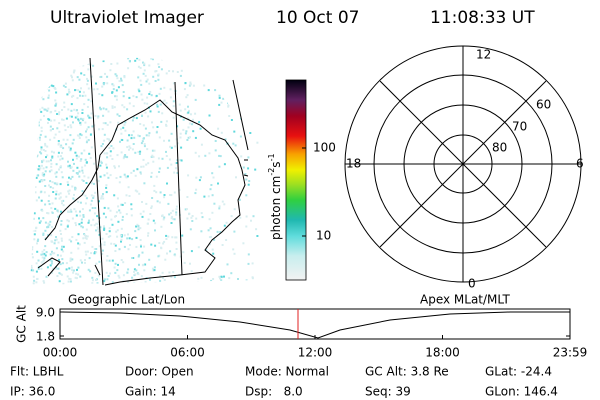 The image size is (600, 400). What do you see at coordinates (465, 300) in the screenshot?
I see `panel-label: Apex MLat/MLT` at bounding box center [465, 300].